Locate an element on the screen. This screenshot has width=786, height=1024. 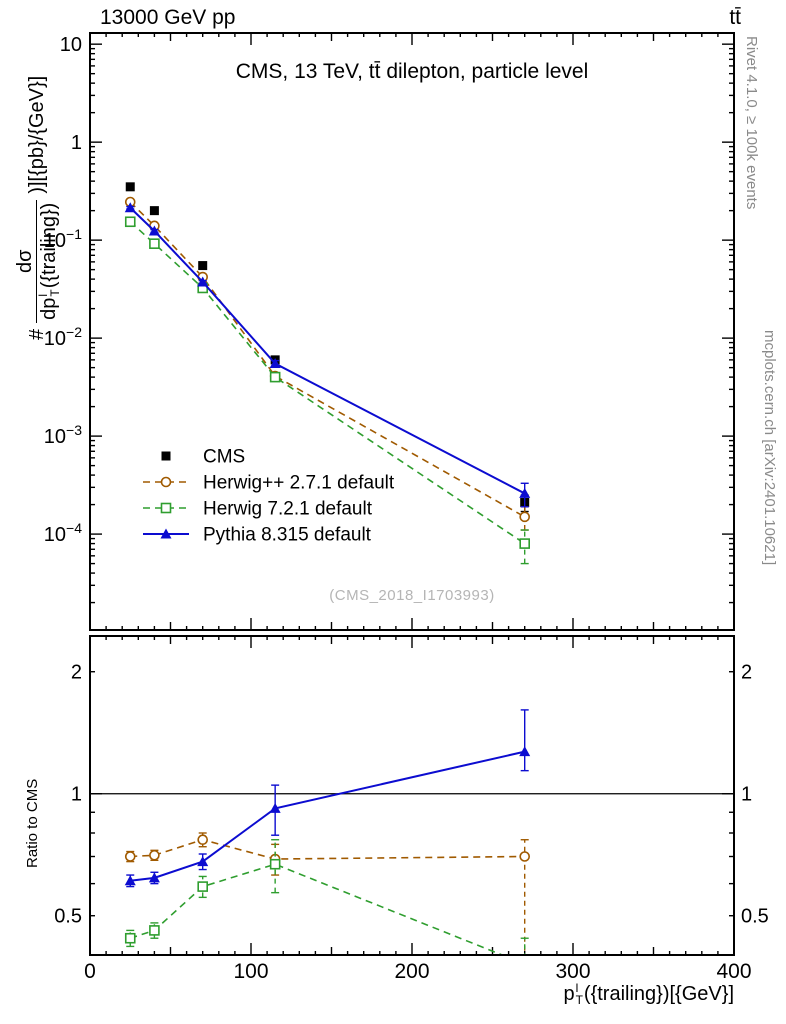
xlabel-supsub: l T is located at coordinates (579, 994).